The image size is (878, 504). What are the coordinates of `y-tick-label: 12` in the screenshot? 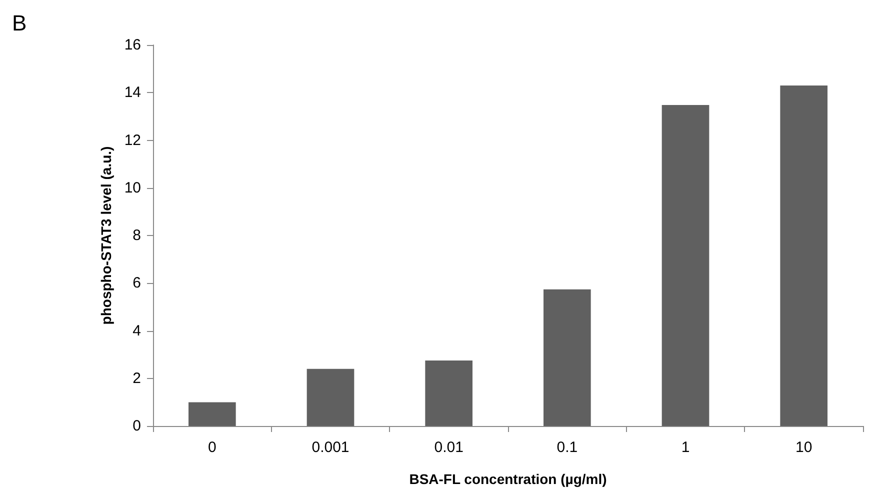 It's located at (132, 140).